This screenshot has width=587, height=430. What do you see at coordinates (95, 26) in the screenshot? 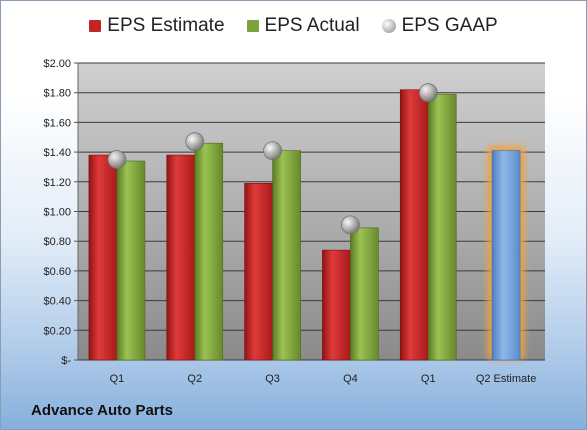
I see `legend-swatch-estimate-icon` at bounding box center [95, 26].